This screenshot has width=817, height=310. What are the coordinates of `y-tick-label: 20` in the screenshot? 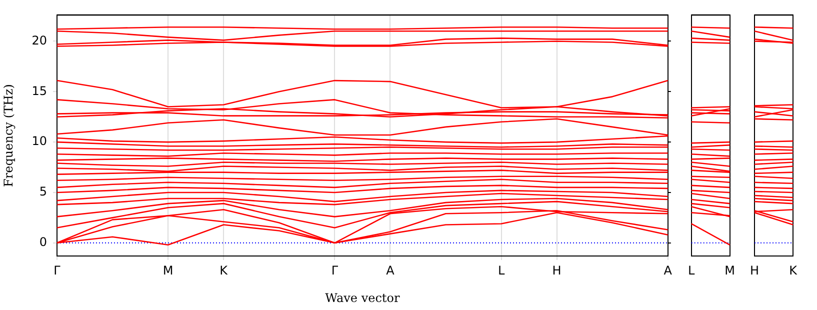 It's located at (39, 40).